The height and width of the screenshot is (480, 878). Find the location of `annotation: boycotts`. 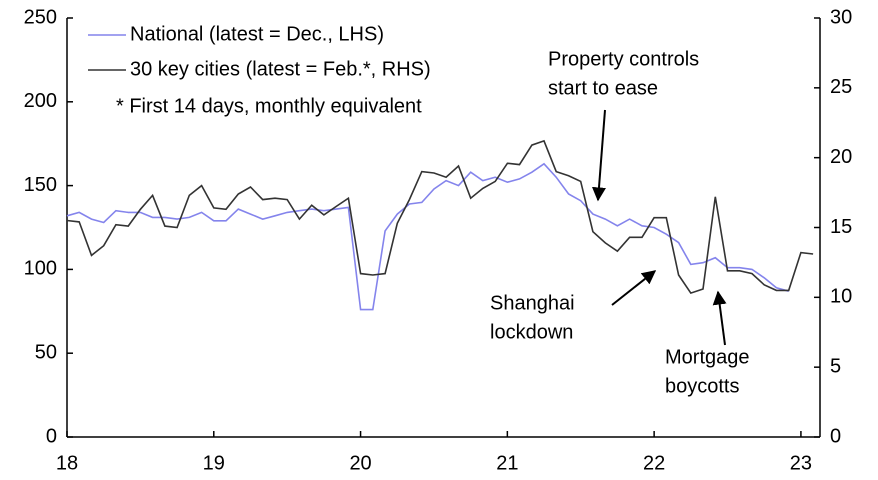

annotation: boycotts is located at coordinates (702, 386).